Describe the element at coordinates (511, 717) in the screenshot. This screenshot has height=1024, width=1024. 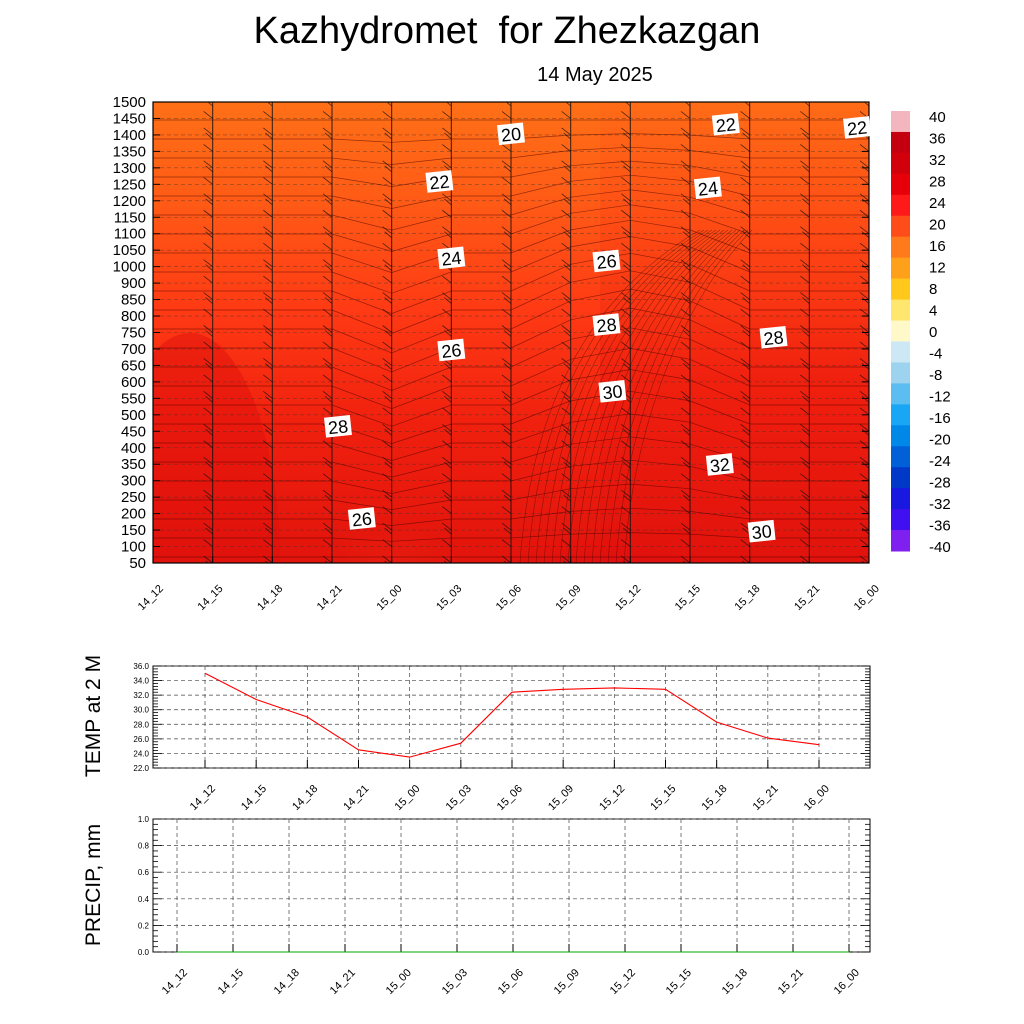
I see `temp-gridlines` at that location.